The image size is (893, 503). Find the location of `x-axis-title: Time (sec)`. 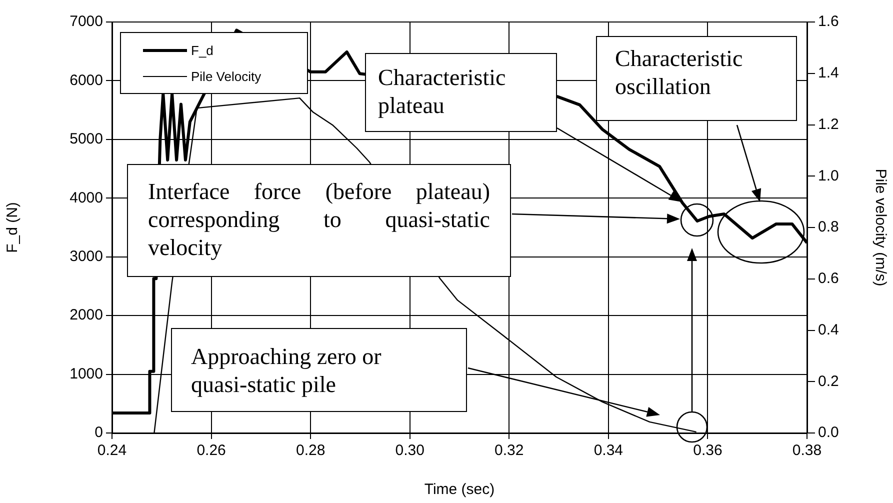

x-axis-title: Time (sec) is located at coordinates (459, 489).